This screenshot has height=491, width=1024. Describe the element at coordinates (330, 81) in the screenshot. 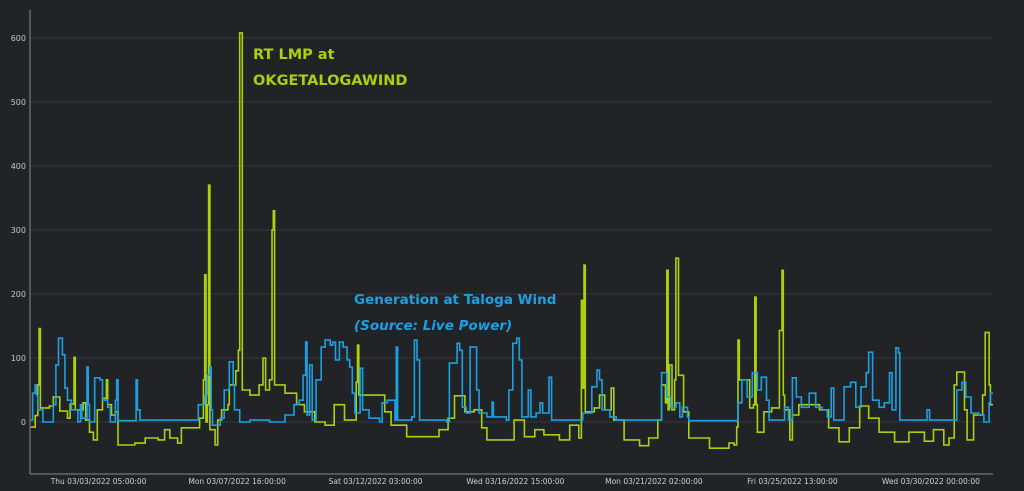

I see `lmp-annotation-line-2: OKGETALOGAWIND` at that location.